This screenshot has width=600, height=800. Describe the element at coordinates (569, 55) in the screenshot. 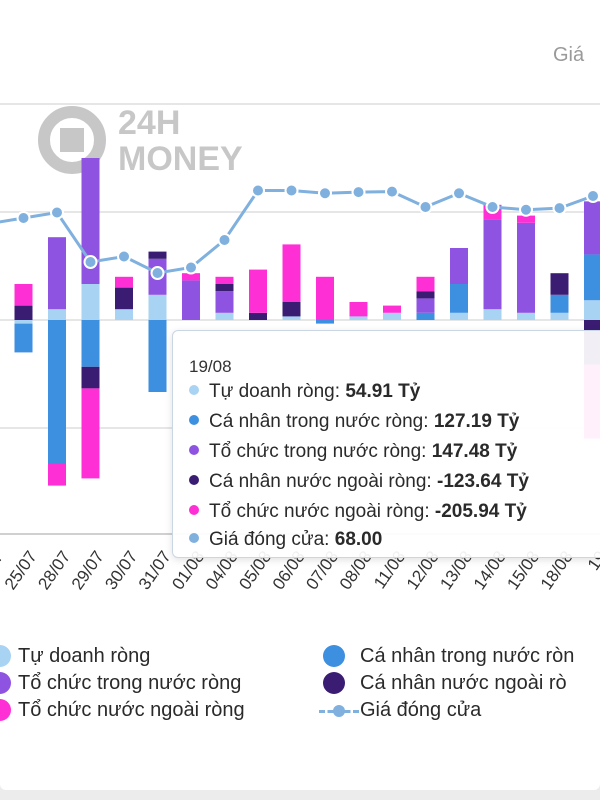

I see `price-axis-label: Giá` at that location.